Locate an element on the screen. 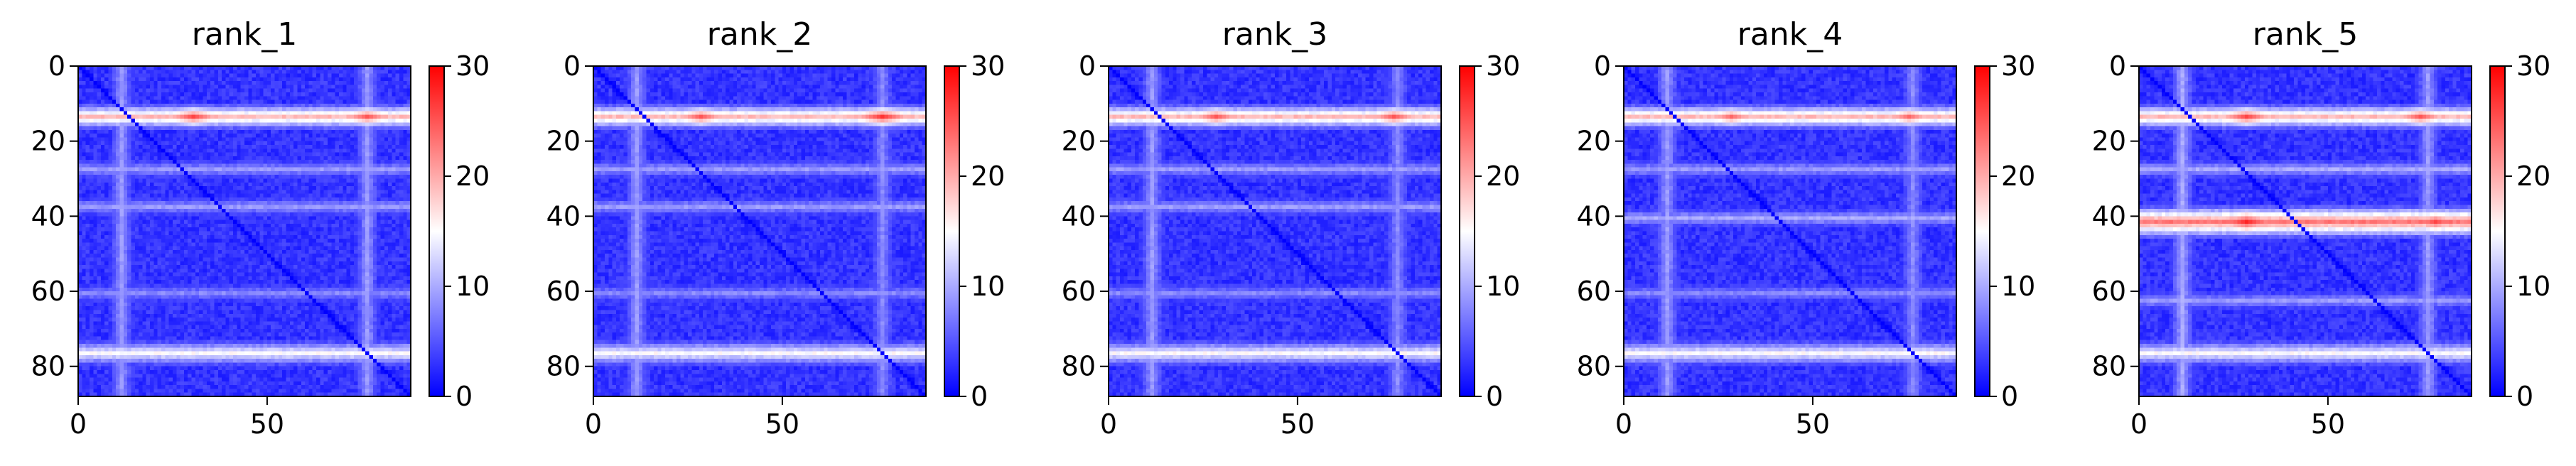  chart-title: rank_1 is located at coordinates (244, 34).